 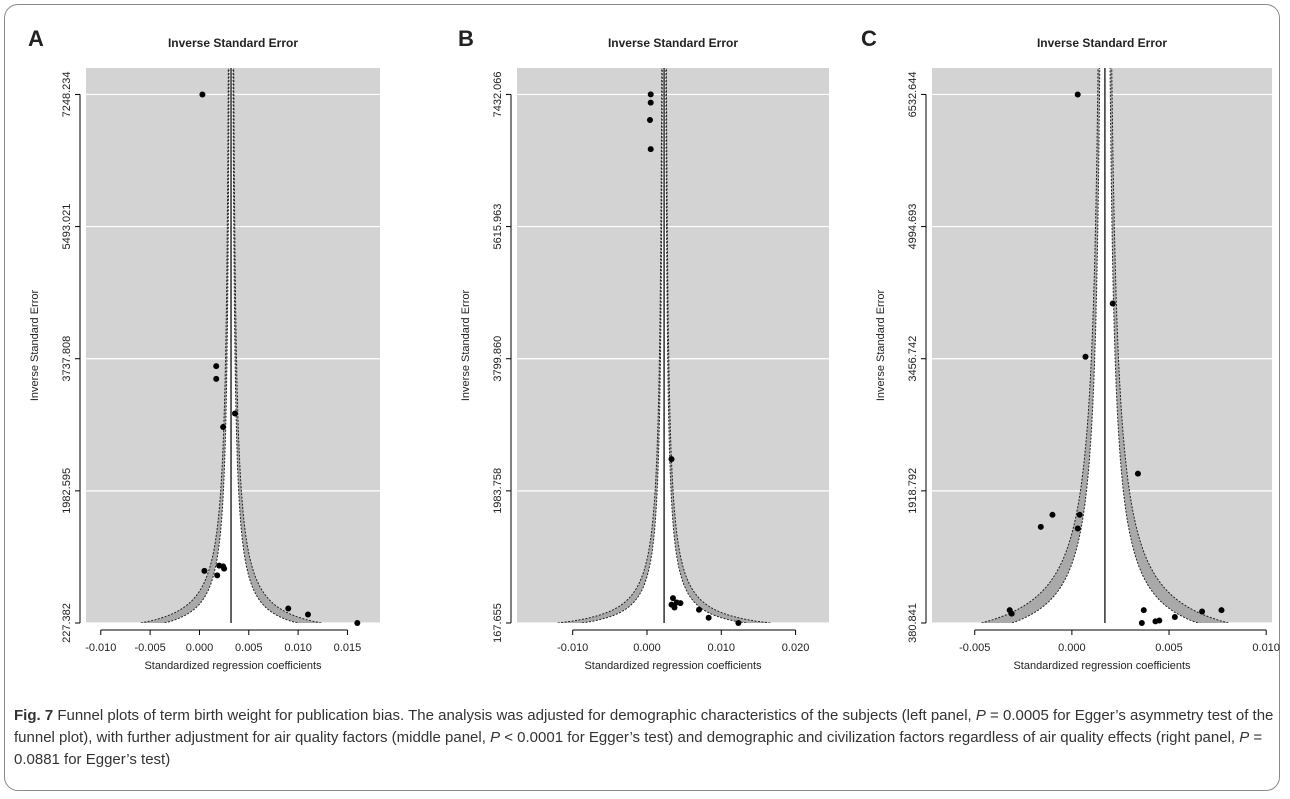 I want to click on panel-letter: C, so click(x=869, y=38).